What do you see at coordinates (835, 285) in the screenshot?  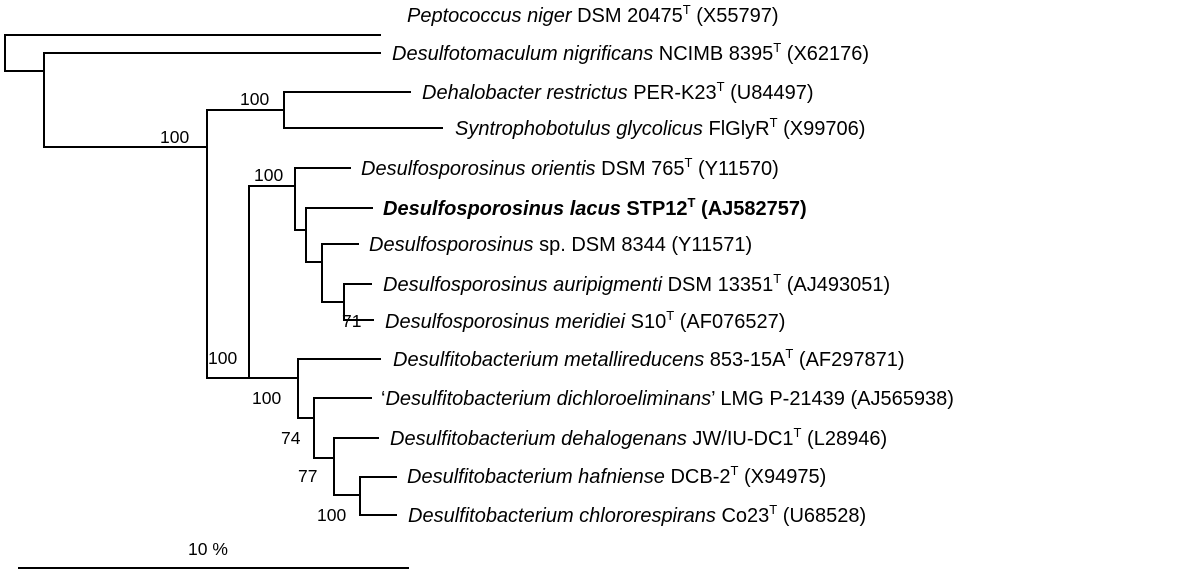 I see `accession-number: (AJ493051)` at bounding box center [835, 285].